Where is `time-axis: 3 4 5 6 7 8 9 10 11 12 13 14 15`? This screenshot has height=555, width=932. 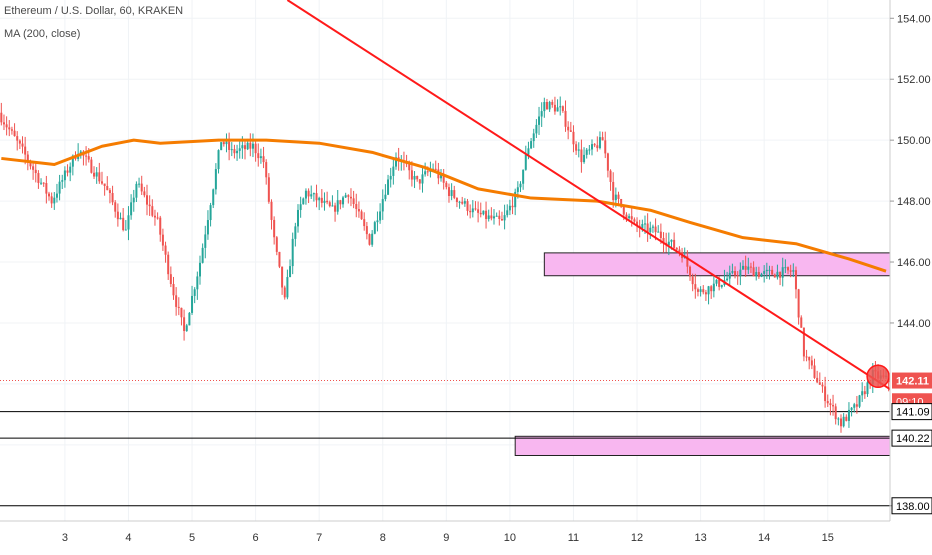
time-axis: 3 4 5 6 7 8 9 10 11 12 13 14 15 is located at coordinates (445, 532).